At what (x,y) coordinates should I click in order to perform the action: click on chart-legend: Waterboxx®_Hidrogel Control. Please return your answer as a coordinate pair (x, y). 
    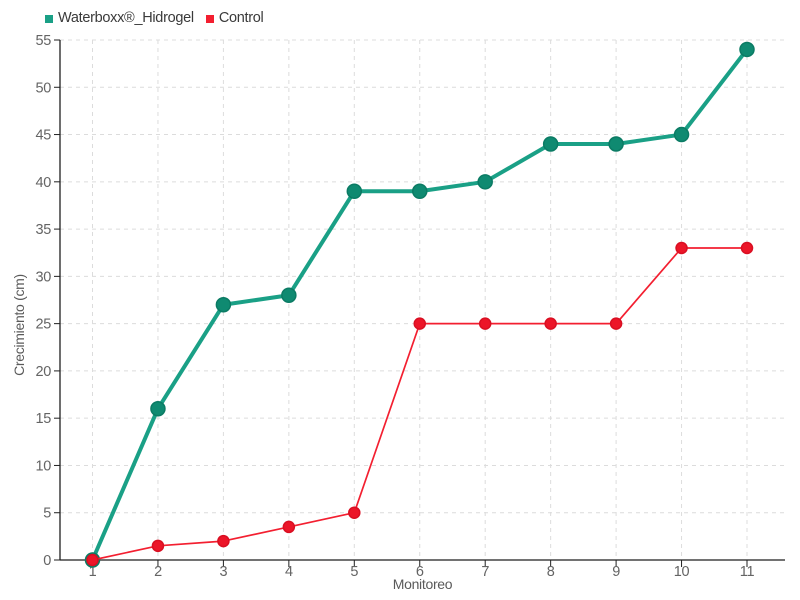
    Looking at the image, I should click on (154, 18).